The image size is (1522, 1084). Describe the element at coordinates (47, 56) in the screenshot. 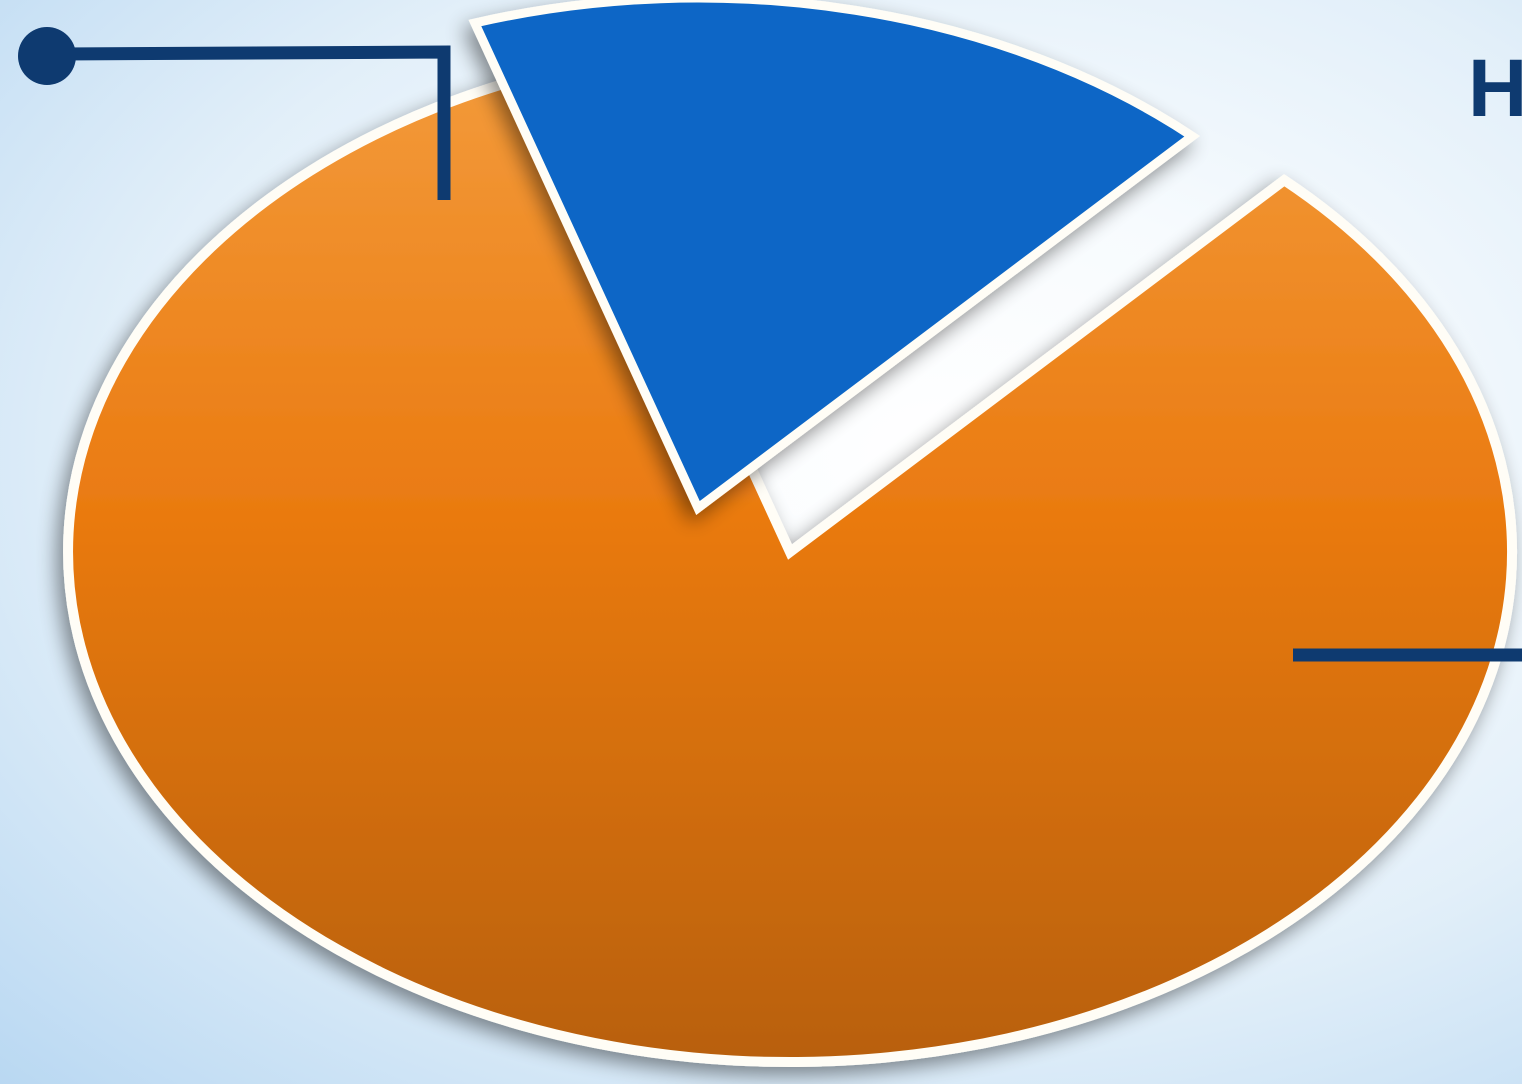

I see `callout-dot-blue-slice` at that location.